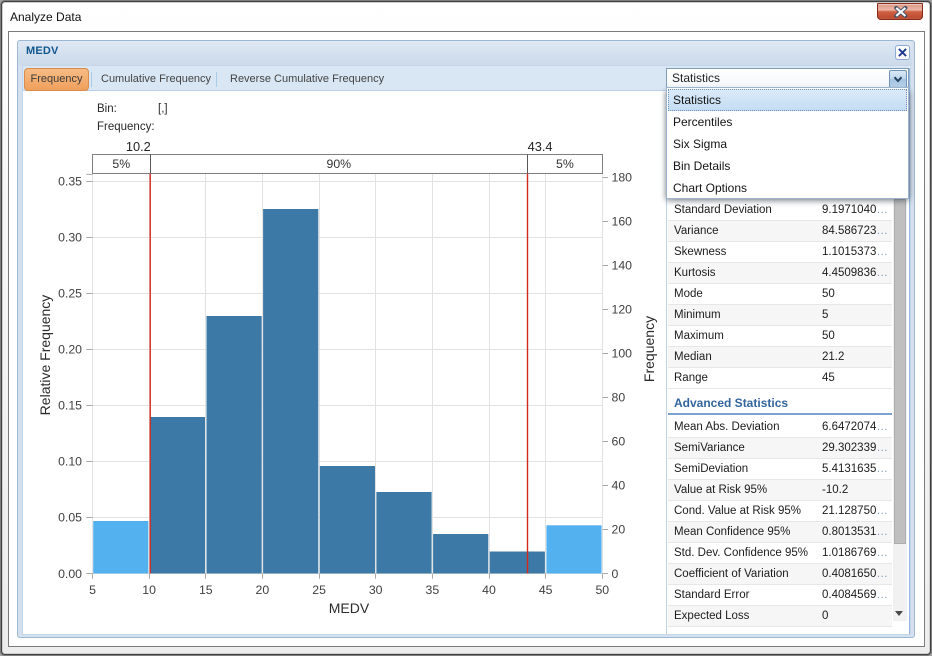 Image resolution: width=932 pixels, height=656 pixels. Describe the element at coordinates (619, 398) in the screenshot. I see `svg-text: 80` at that location.